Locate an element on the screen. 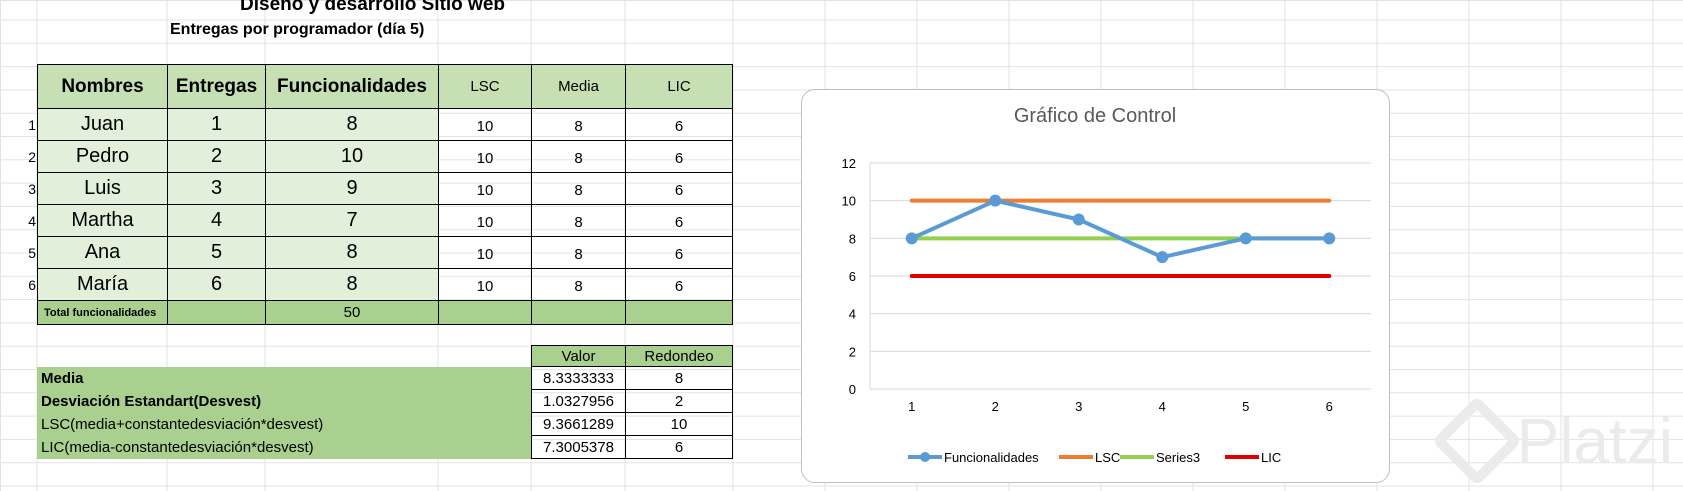 The image size is (1683, 491). cell-entregas: 3 is located at coordinates (216, 189).